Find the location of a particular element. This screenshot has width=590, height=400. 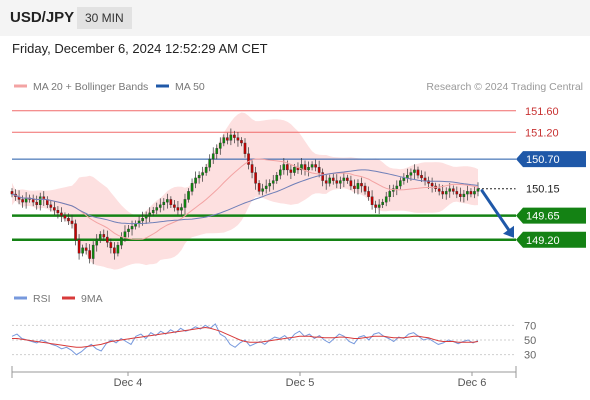

header-bar: USD/JPY 30 MIN is located at coordinates (295, 18).